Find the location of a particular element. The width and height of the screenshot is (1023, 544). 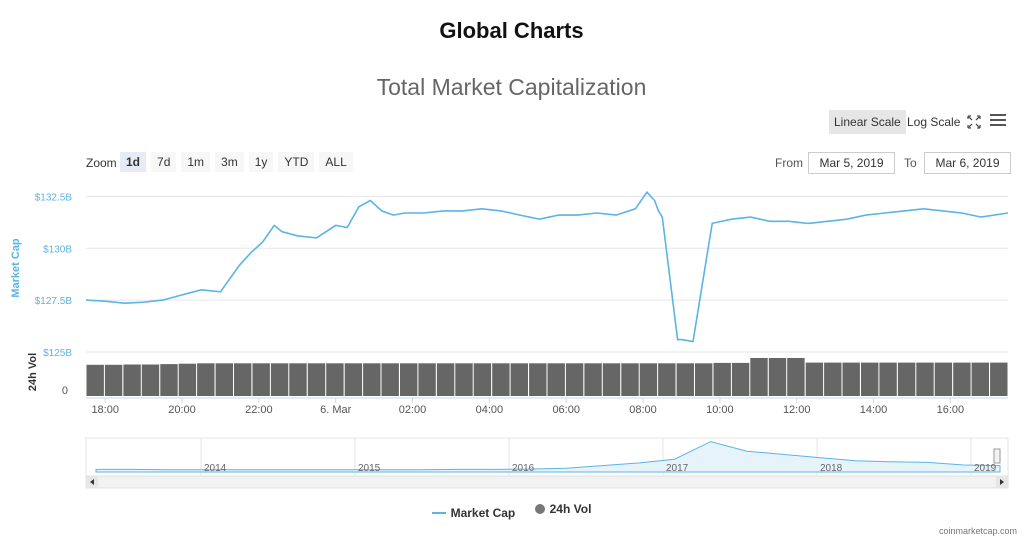

legend-item-market-cap: Market Cap is located at coordinates (473, 513).